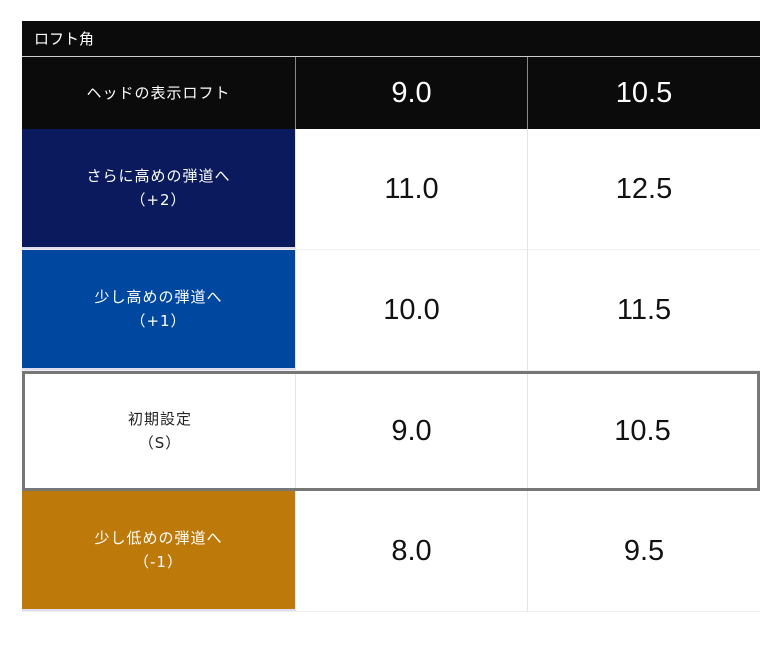 This screenshot has height=648, width=780. Describe the element at coordinates (158, 562) in the screenshot. I see `row-code: （-1）` at that location.